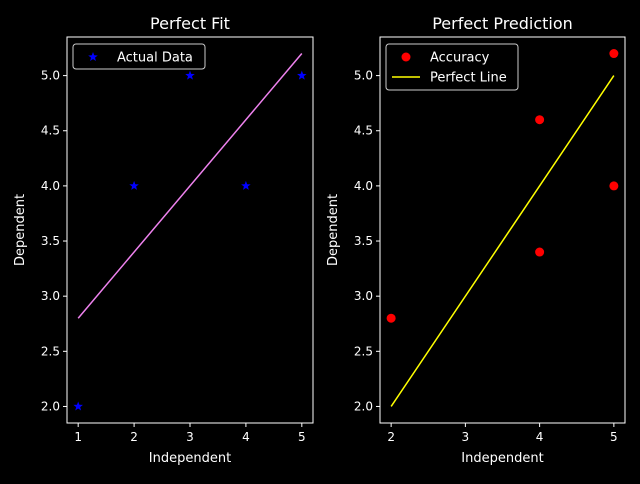  Describe the element at coordinates (460, 58) in the screenshot. I see `legend-label: Accuracy` at that location.